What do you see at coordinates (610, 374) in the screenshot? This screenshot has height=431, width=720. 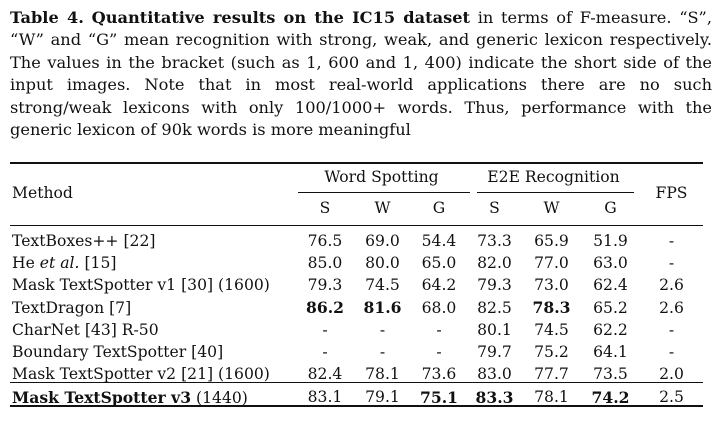 I see `value-cell: 73.5` at bounding box center [610, 374].